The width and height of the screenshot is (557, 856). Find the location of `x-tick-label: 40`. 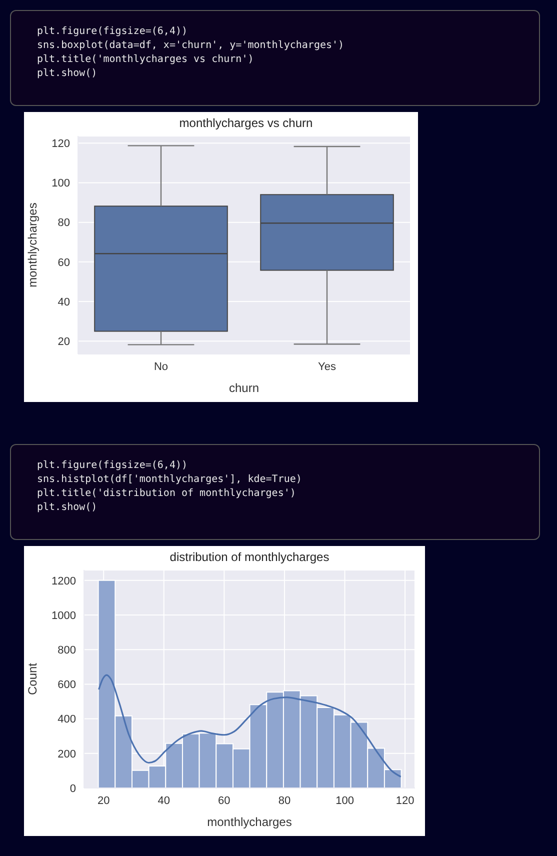

x-tick-label: 40 is located at coordinates (164, 800).